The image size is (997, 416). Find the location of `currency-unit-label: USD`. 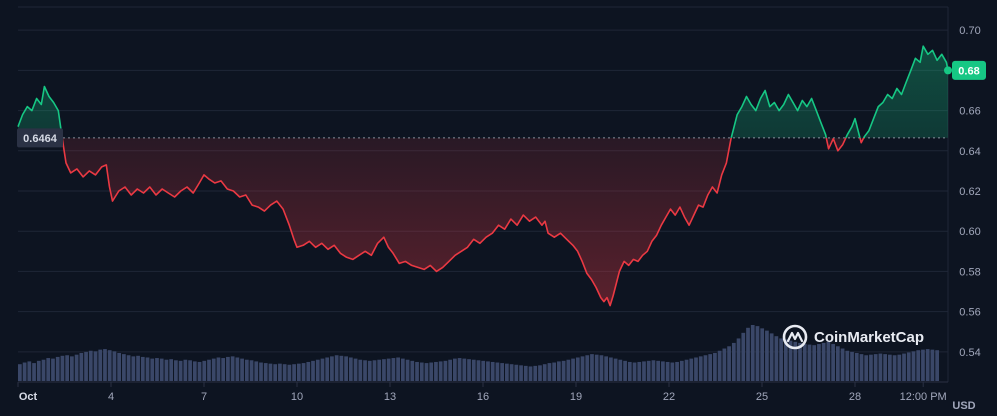

currency-unit-label: USD is located at coordinates (963, 406).